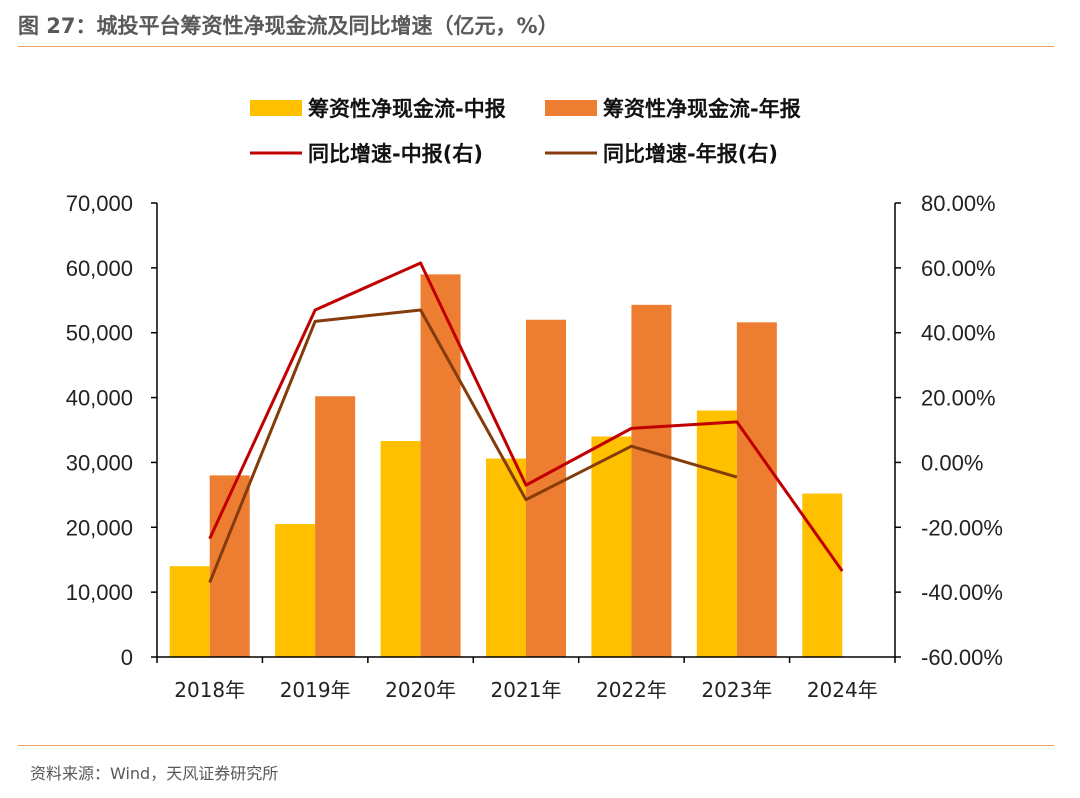 This screenshot has height=798, width=1080. Describe the element at coordinates (526, 690) in the screenshot. I see `x-tick-label: 2021年` at that location.